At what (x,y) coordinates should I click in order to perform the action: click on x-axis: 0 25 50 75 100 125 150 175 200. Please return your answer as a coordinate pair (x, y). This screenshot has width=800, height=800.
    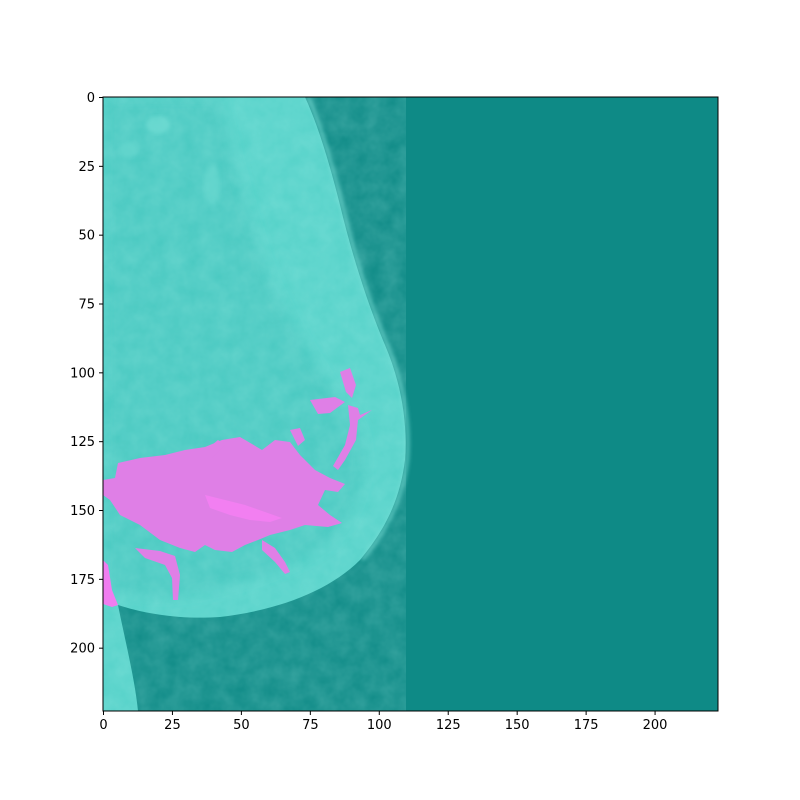
    Looking at the image, I should click on (383, 722).